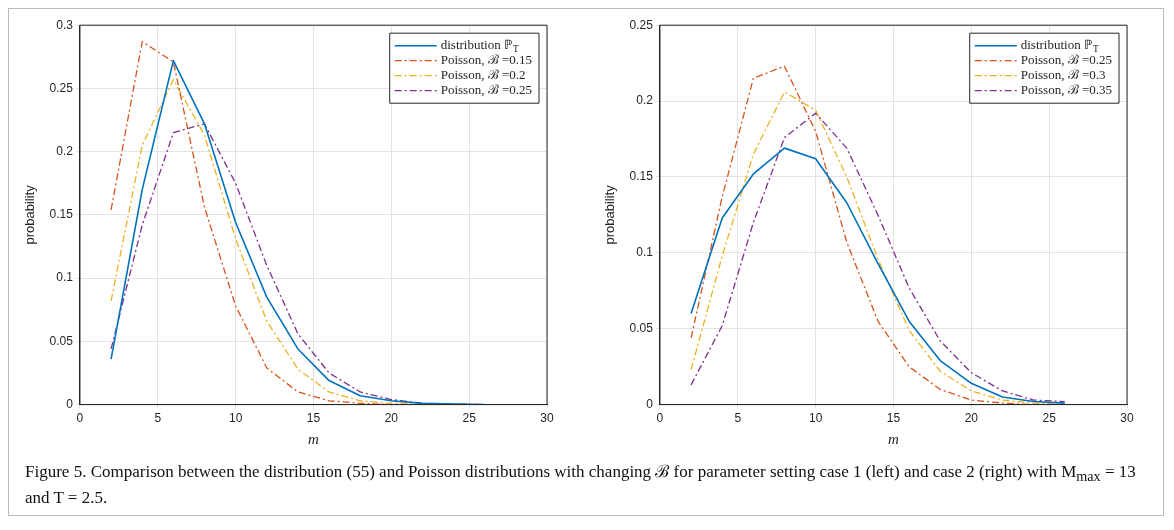 The image size is (1174, 530). What do you see at coordinates (65, 24) in the screenshot?
I see `y-tick-label: 0.3` at bounding box center [65, 24].